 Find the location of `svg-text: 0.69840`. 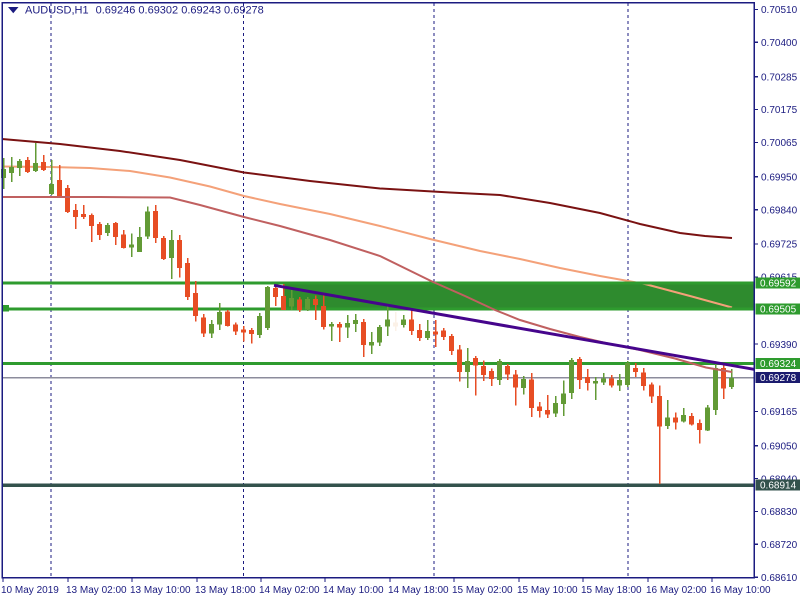

svg-text: 0.69840 is located at coordinates (779, 210).